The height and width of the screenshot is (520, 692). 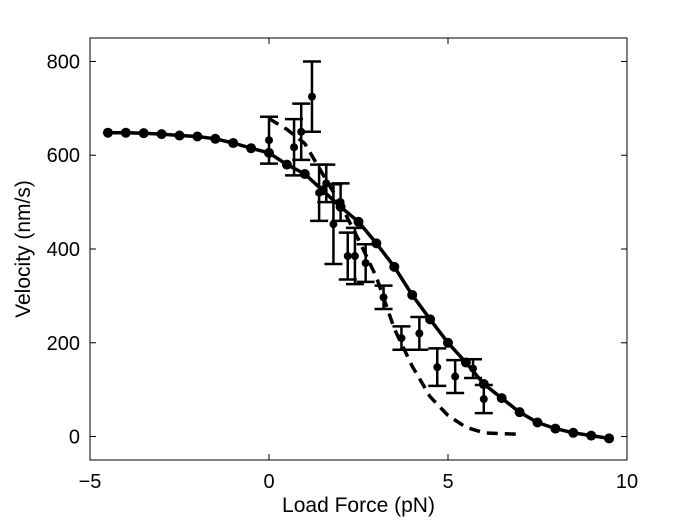 I want to click on y-tick-label: 600, so click(x=63, y=156).